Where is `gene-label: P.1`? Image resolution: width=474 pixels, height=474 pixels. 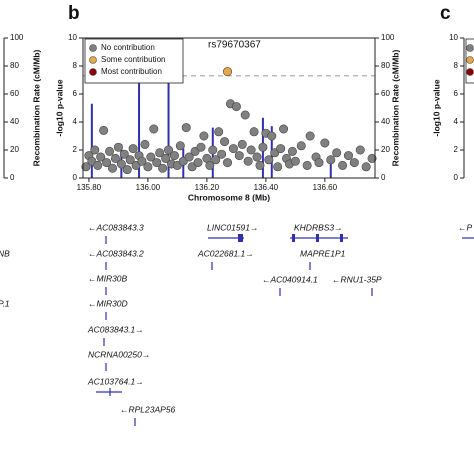 gene-label: P.1 is located at coordinates (5, 303).